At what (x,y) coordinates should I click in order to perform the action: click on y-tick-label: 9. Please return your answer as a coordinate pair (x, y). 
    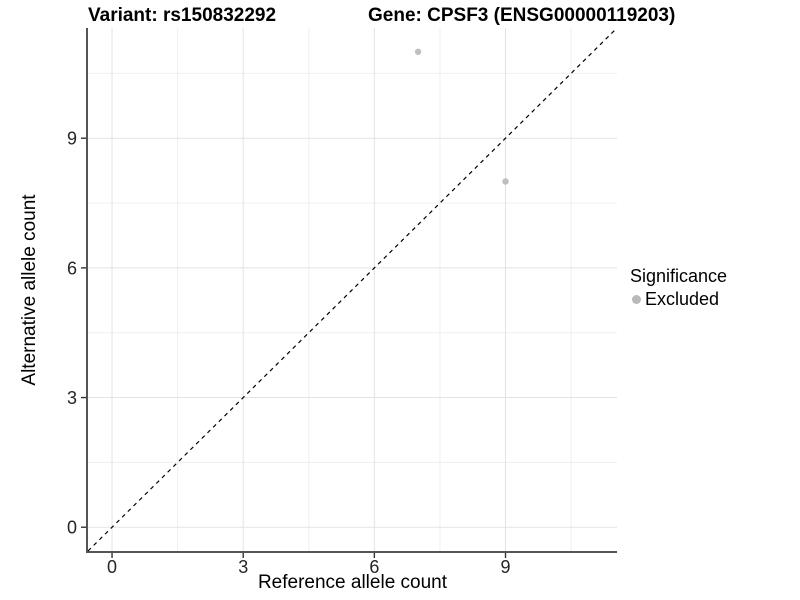
    Looking at the image, I should click on (72, 139).